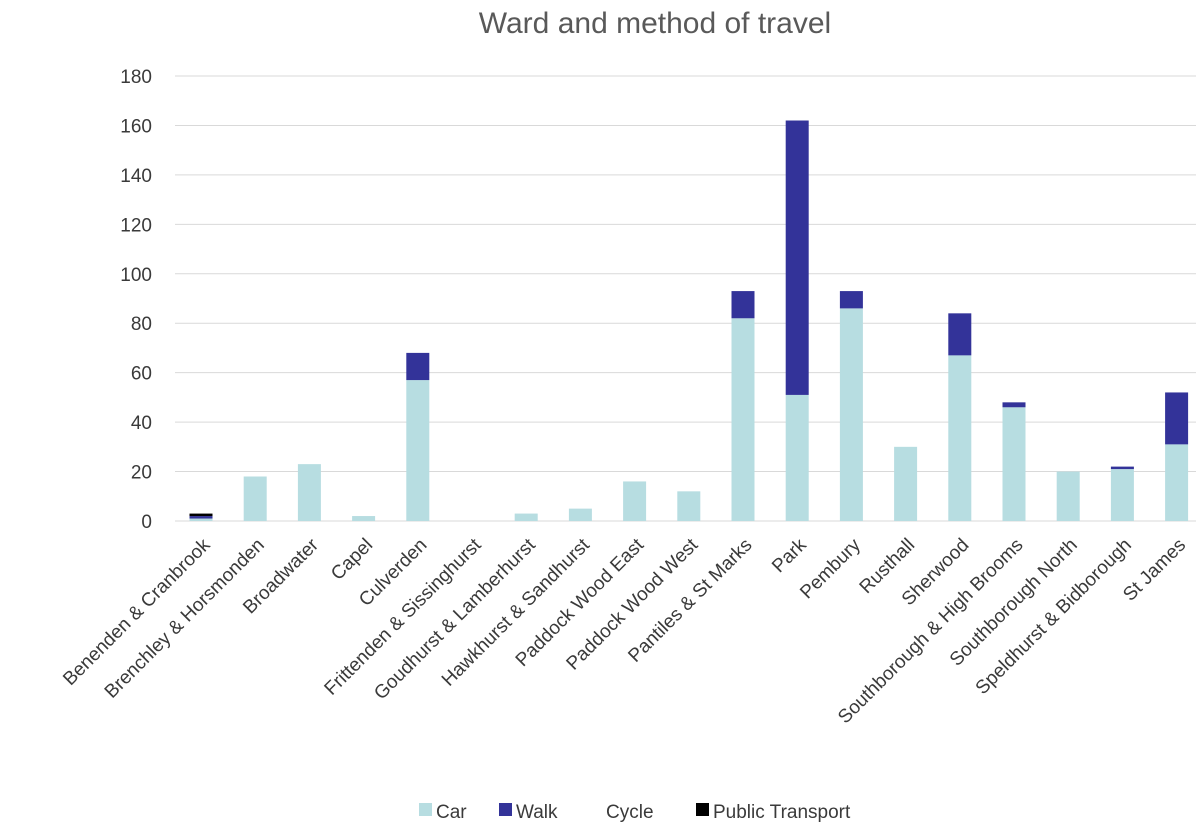 This screenshot has width=1196, height=834. What do you see at coordinates (201, 515) in the screenshot?
I see `bar-segment-public-transport` at bounding box center [201, 515].